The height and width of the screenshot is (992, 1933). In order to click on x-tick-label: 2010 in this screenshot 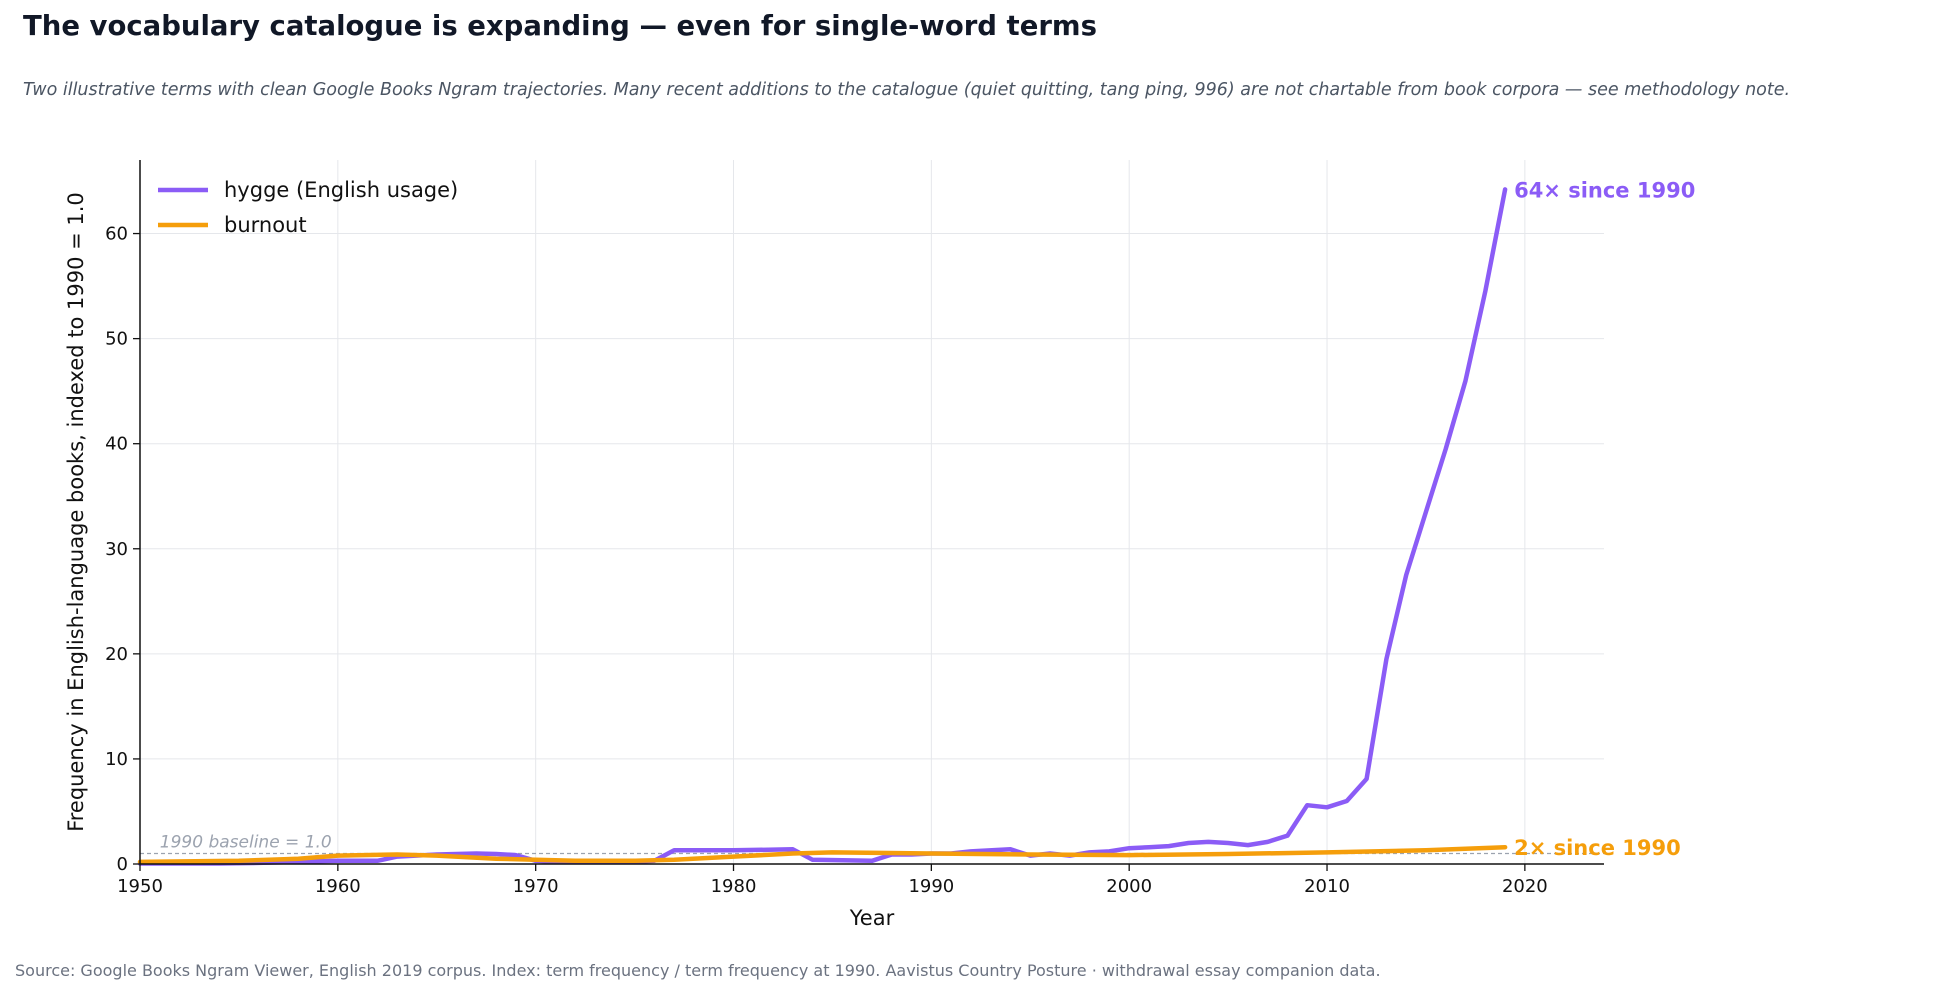, I will do `click(1327, 886)`.